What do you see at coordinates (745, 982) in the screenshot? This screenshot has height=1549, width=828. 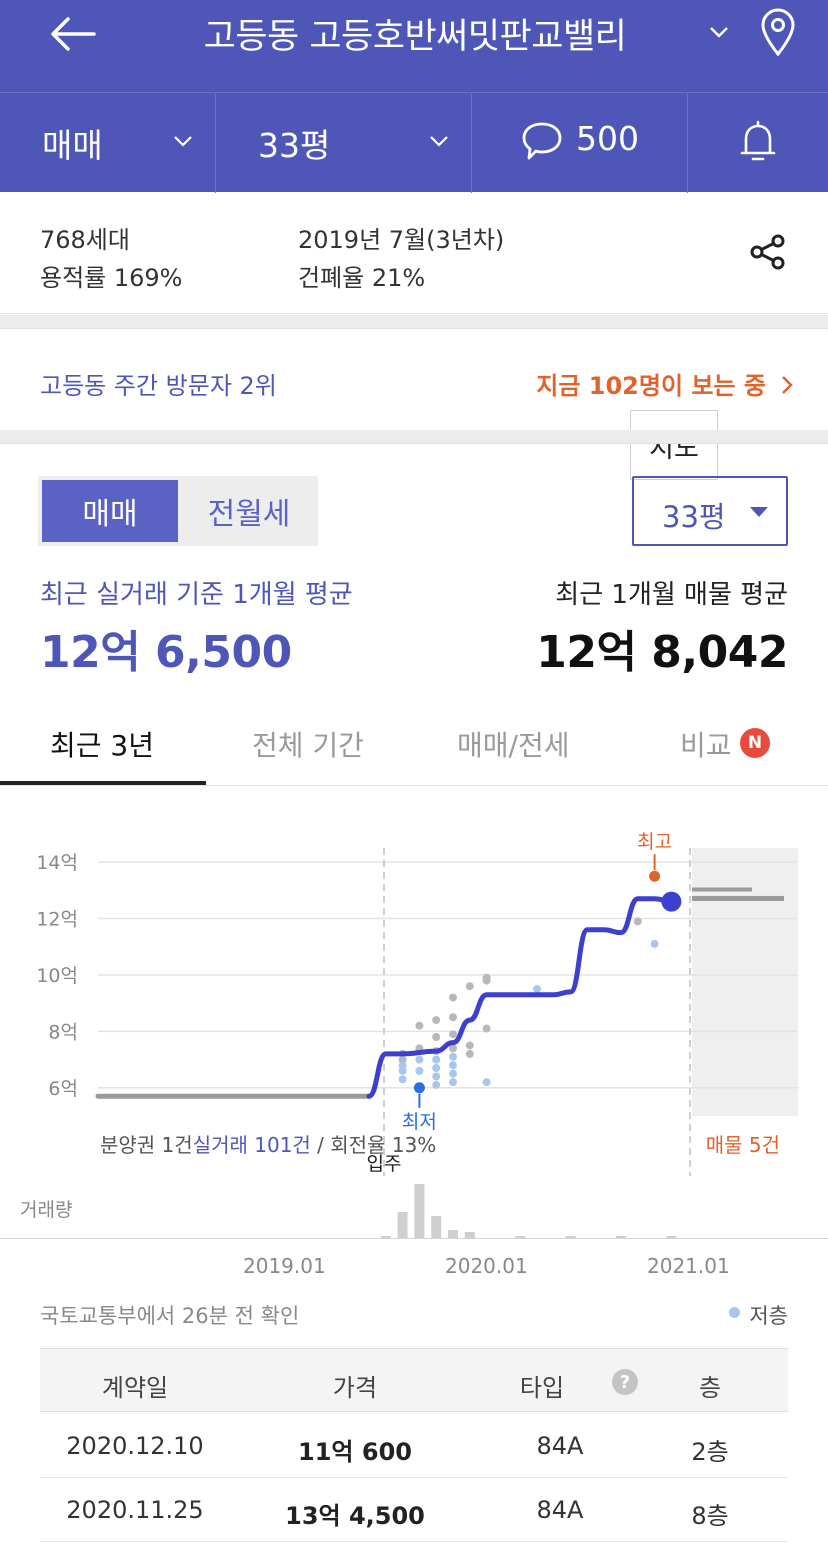 I see `listing-zone` at bounding box center [745, 982].